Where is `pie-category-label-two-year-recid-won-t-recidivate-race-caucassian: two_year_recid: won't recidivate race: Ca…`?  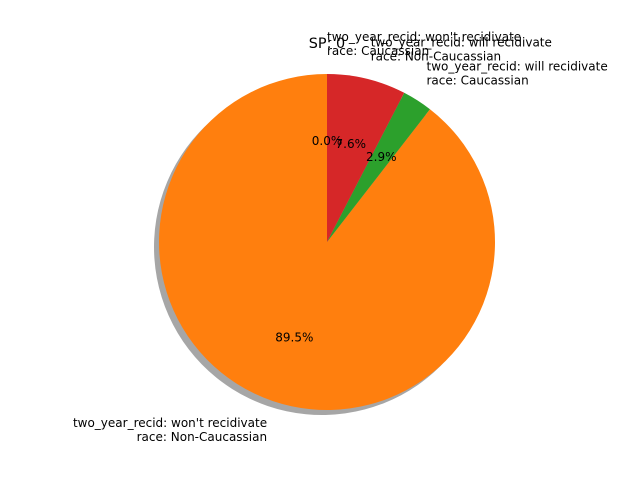
pie-category-label-two-year-recid-won-t-recidivate-race-caucassian: two_year_recid: won't recidivate race: Ca… is located at coordinates (424, 44).